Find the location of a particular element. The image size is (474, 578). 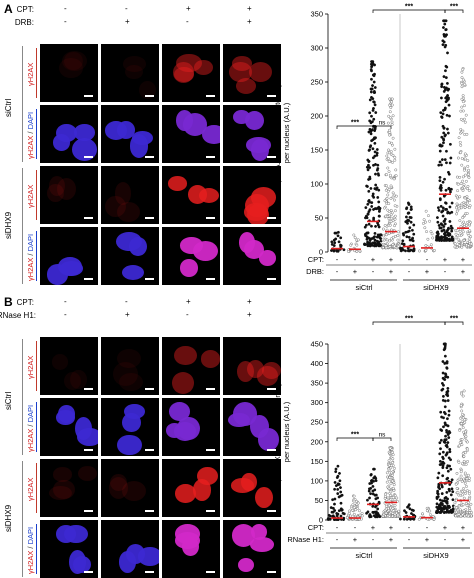

y-tick-label: 250 is located at coordinates (316, 422).